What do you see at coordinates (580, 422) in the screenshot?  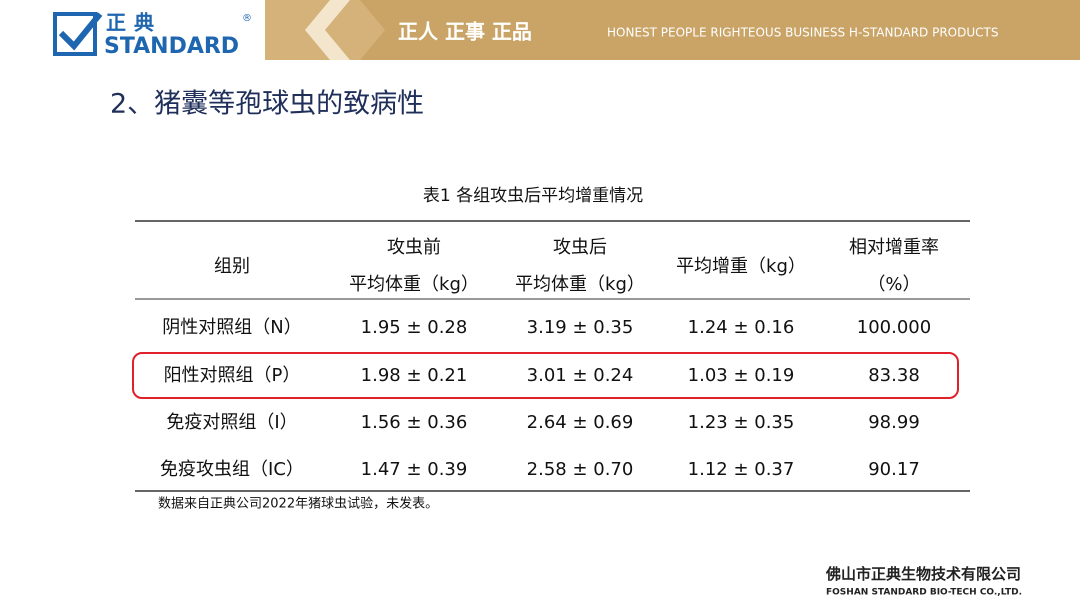 I see `table-cell: 2.64 ± 0.69` at bounding box center [580, 422].